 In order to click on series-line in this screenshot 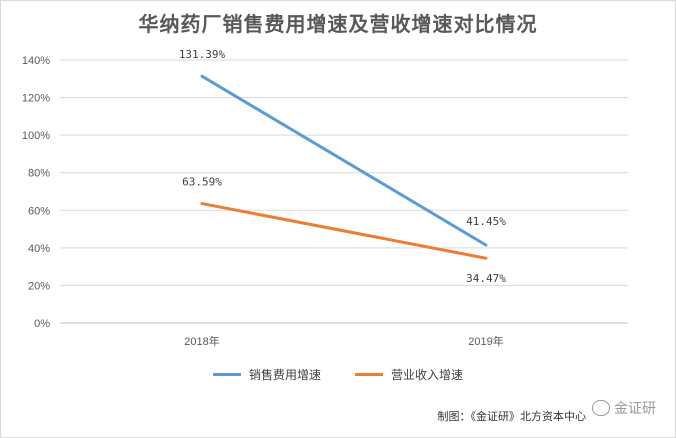, I will do `click(344, 231)`.